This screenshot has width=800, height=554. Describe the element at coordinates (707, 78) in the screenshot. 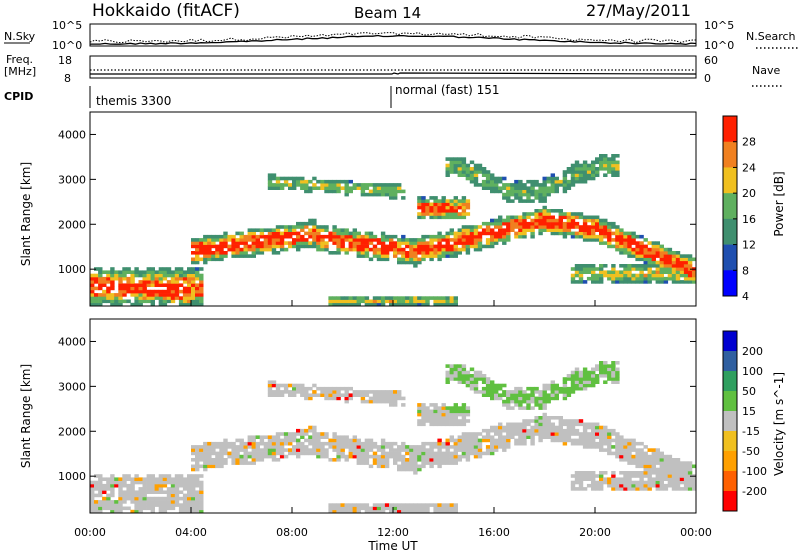

I see `nave-tick-bottom: 0` at that location.